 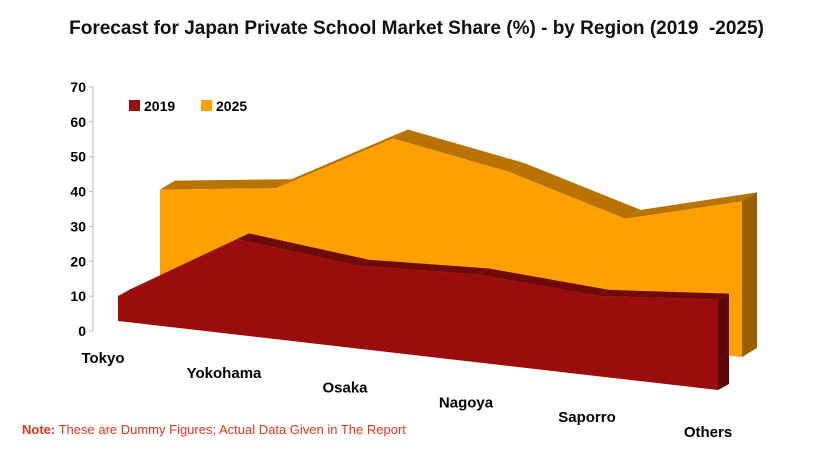 I want to click on legend-swatch-2025, so click(x=206, y=105).